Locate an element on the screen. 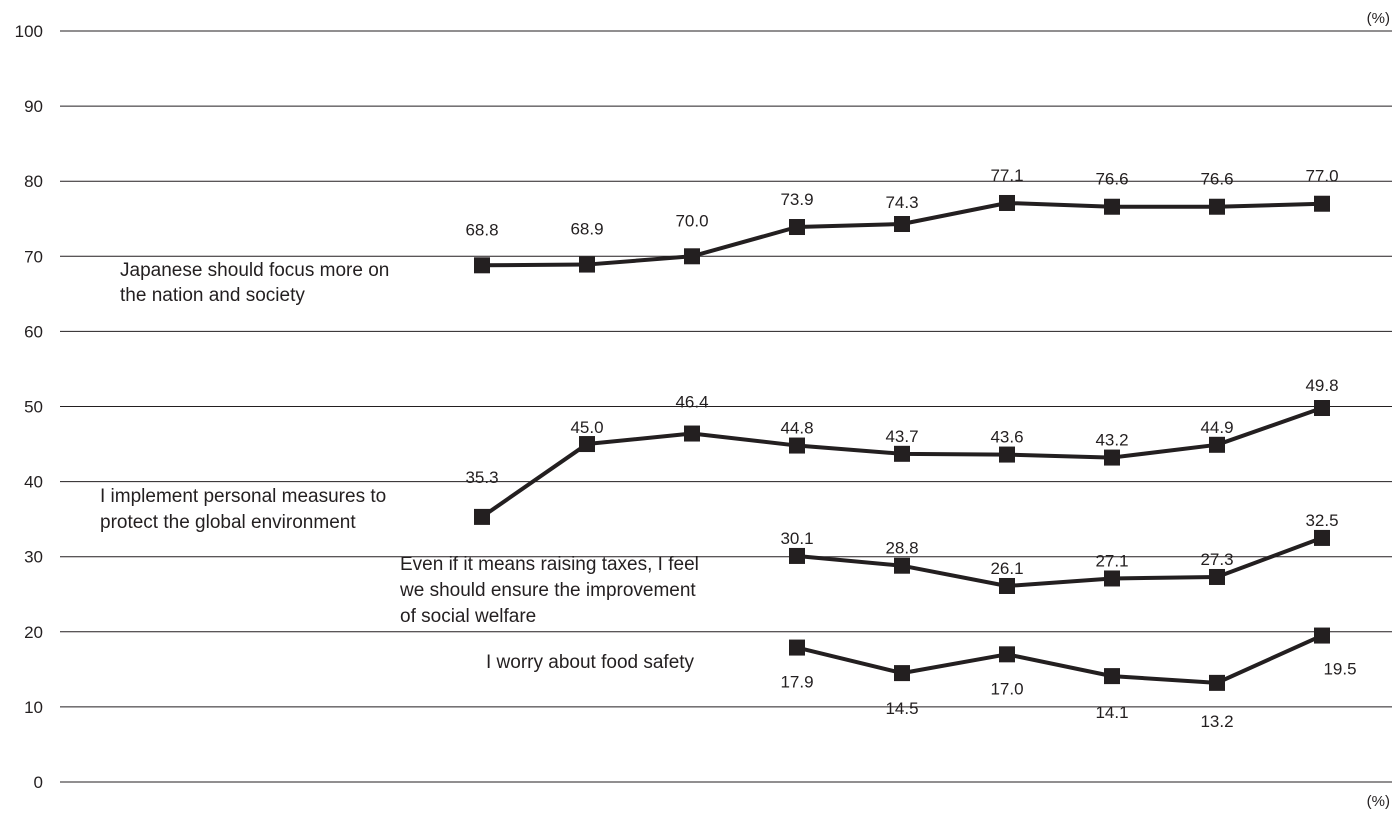 This screenshot has height=814, width=1392. data-label: 13.2 is located at coordinates (1216, 721).